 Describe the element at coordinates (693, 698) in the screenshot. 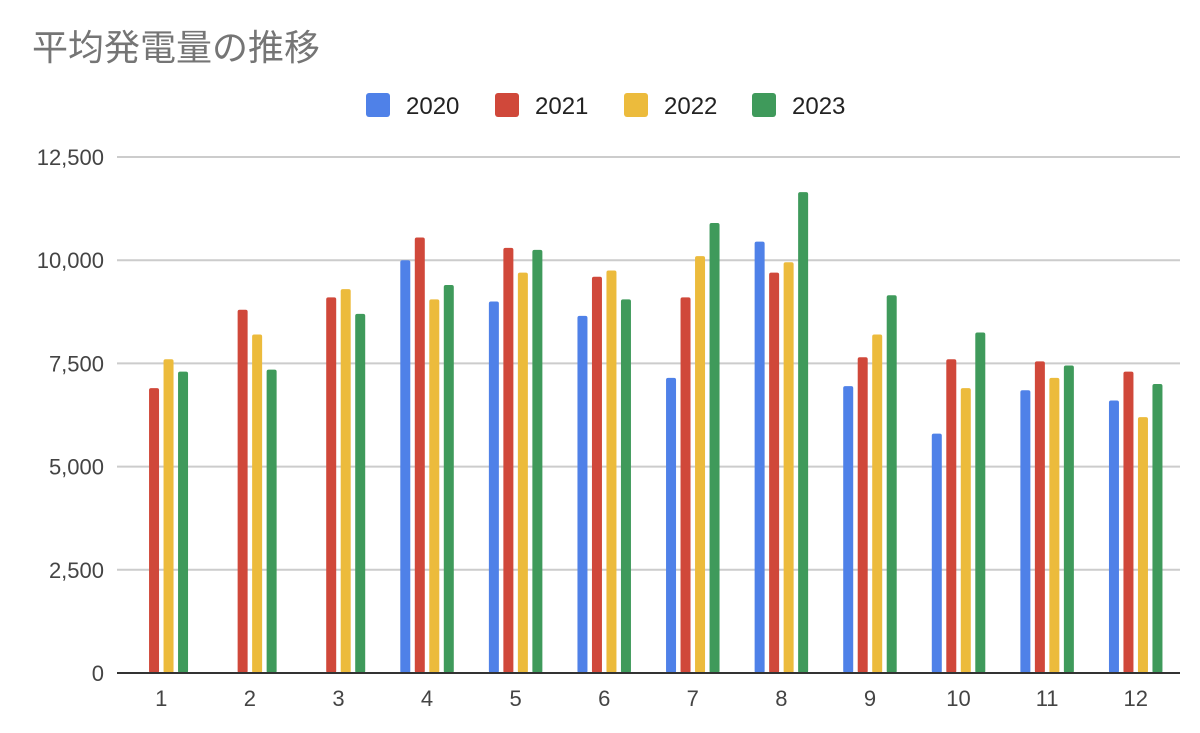

I see `x-tick-label: 7` at that location.